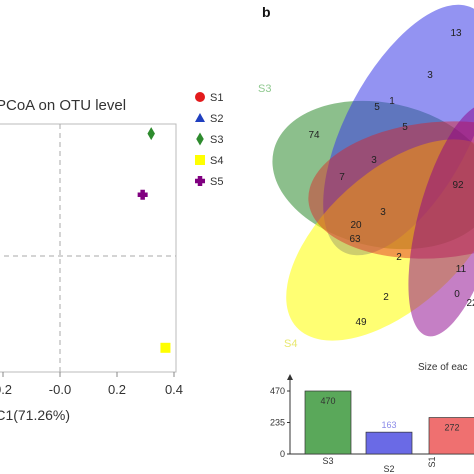 The height and width of the screenshot is (474, 474). I want to click on pca-point-s3, so click(151, 134).